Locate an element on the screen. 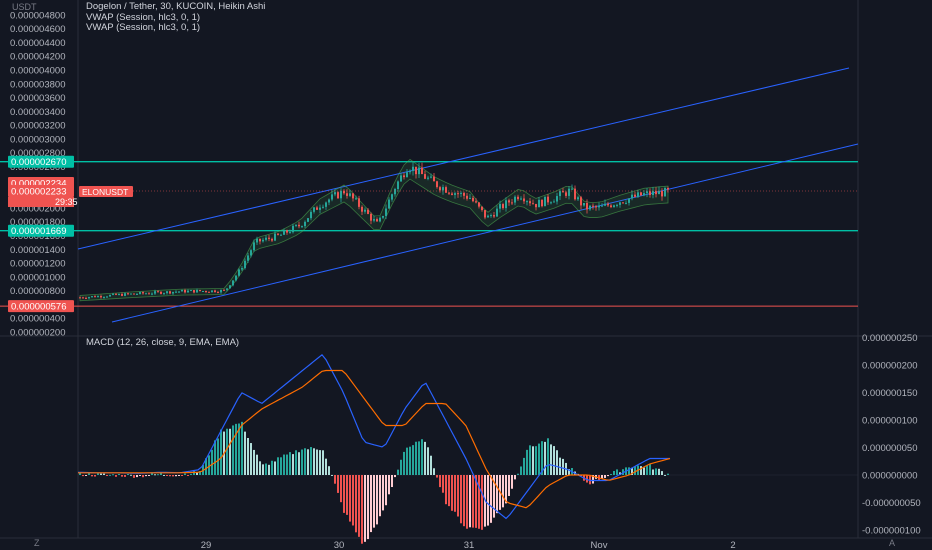 This screenshot has height=550, width=932. macd-legend: MACD (12, 26, close, 9, EMA, EMA) is located at coordinates (163, 342).